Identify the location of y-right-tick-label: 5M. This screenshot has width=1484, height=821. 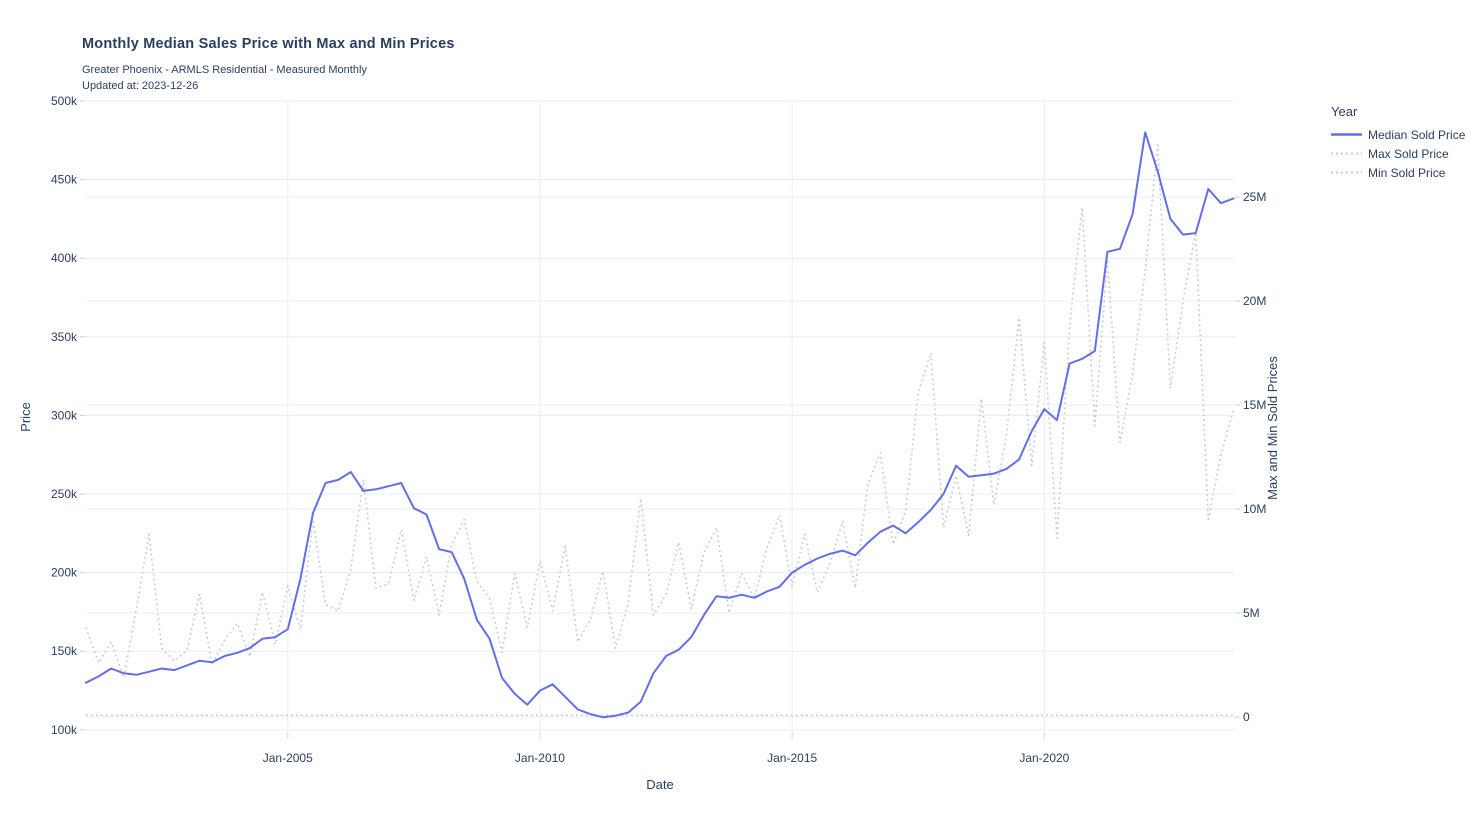
(1251, 613).